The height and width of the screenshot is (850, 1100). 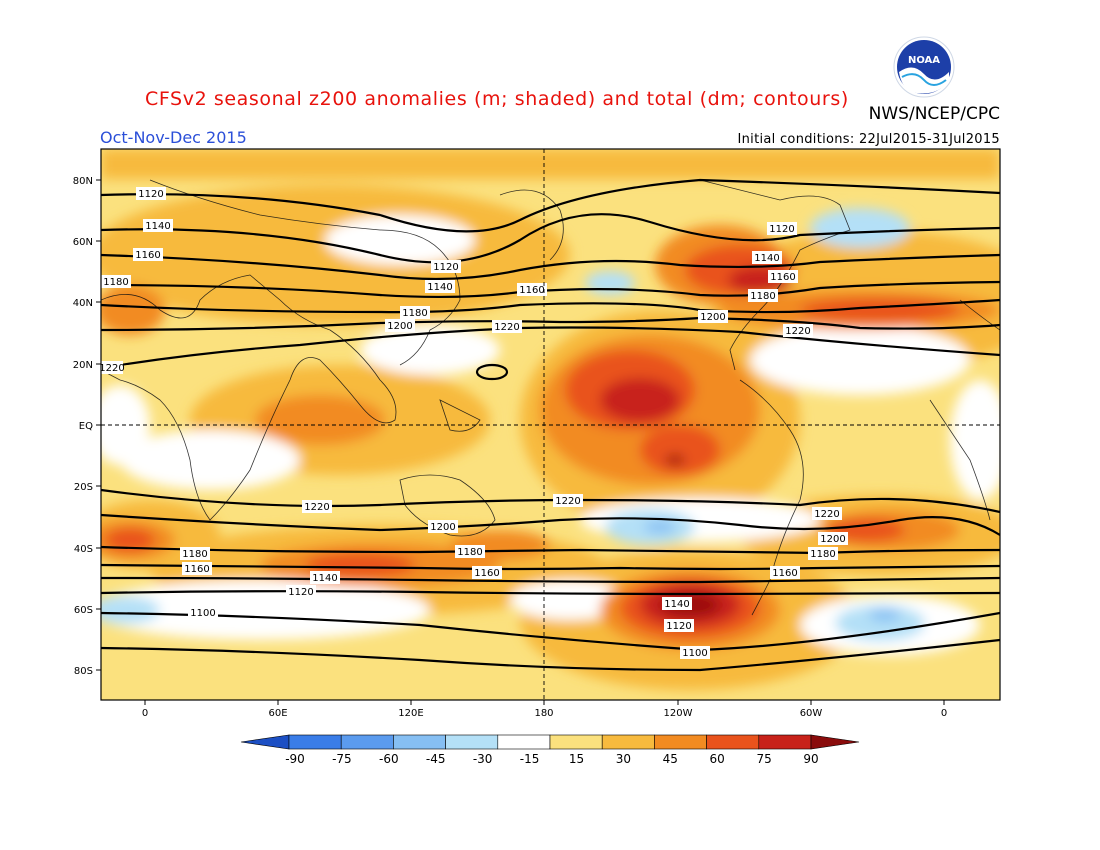 What do you see at coordinates (83, 487) in the screenshot?
I see `lat-label: 20S` at bounding box center [83, 487].